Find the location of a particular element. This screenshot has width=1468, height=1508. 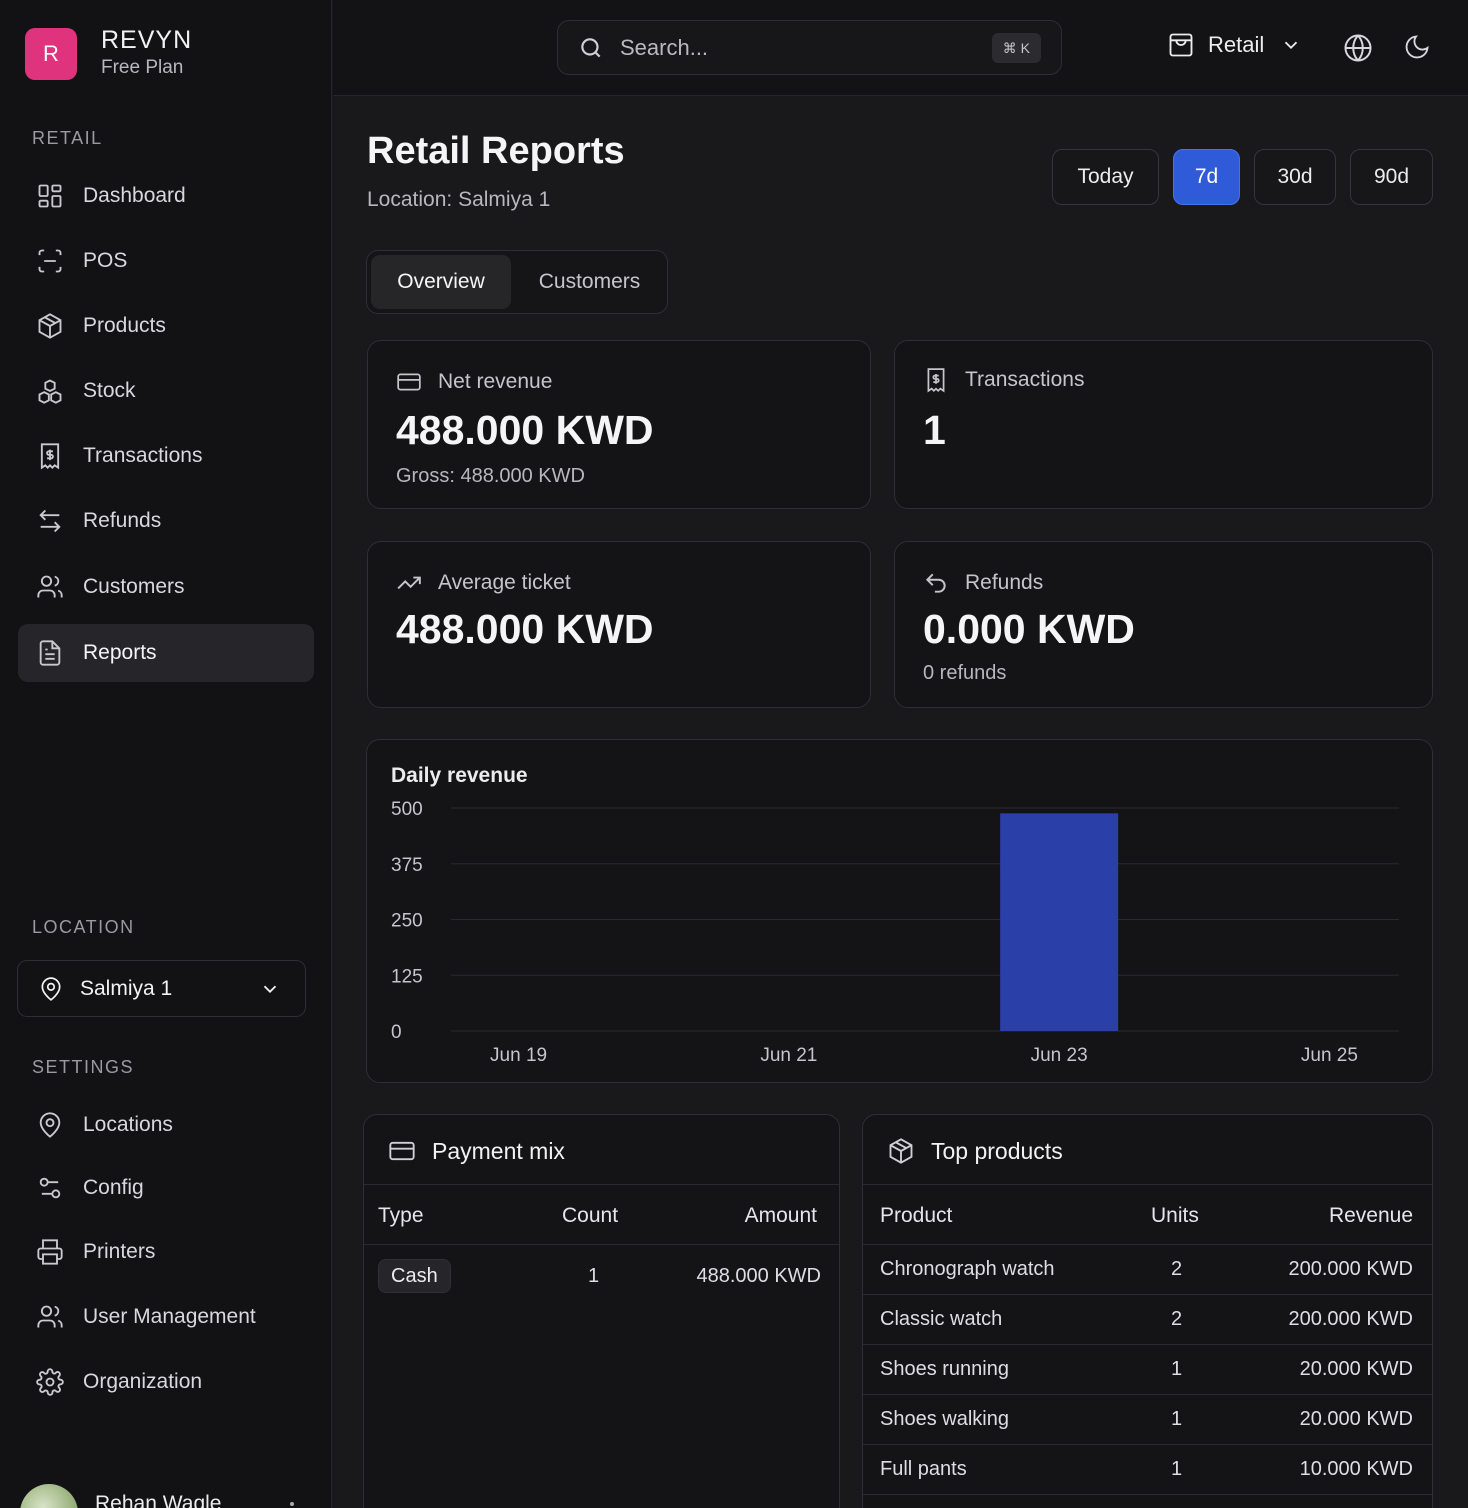

sidebar-item-user-management: User Management is located at coordinates (166, 1317).